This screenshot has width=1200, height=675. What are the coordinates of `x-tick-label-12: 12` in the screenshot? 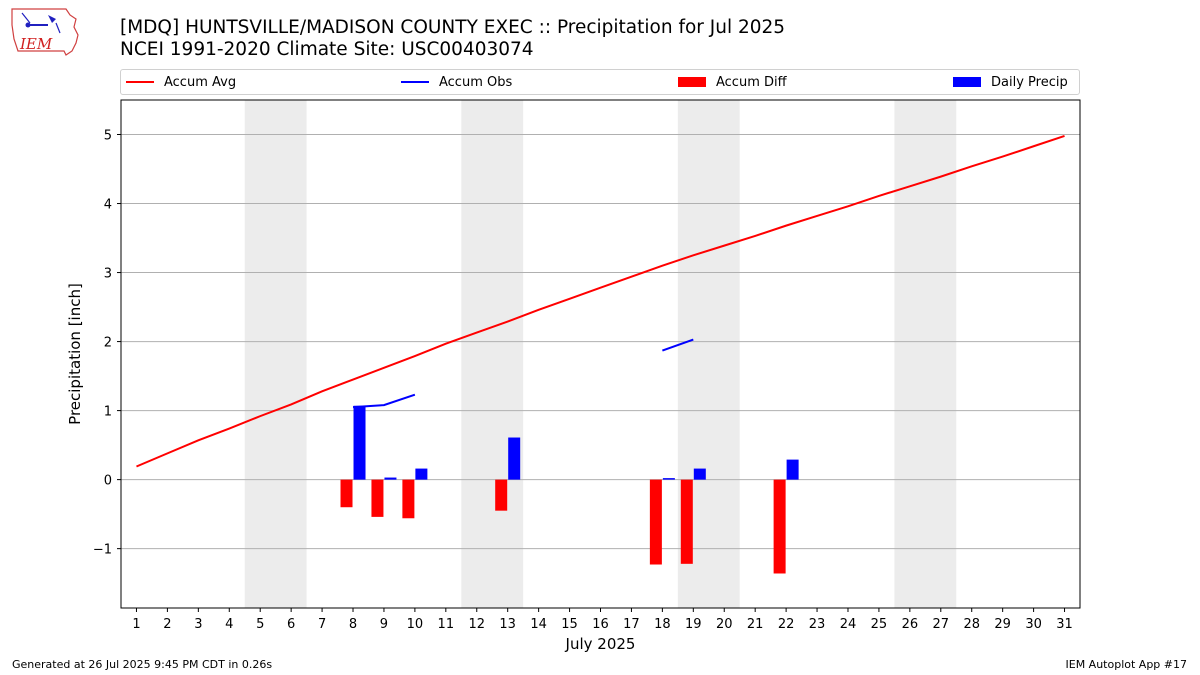 It's located at (476, 624).